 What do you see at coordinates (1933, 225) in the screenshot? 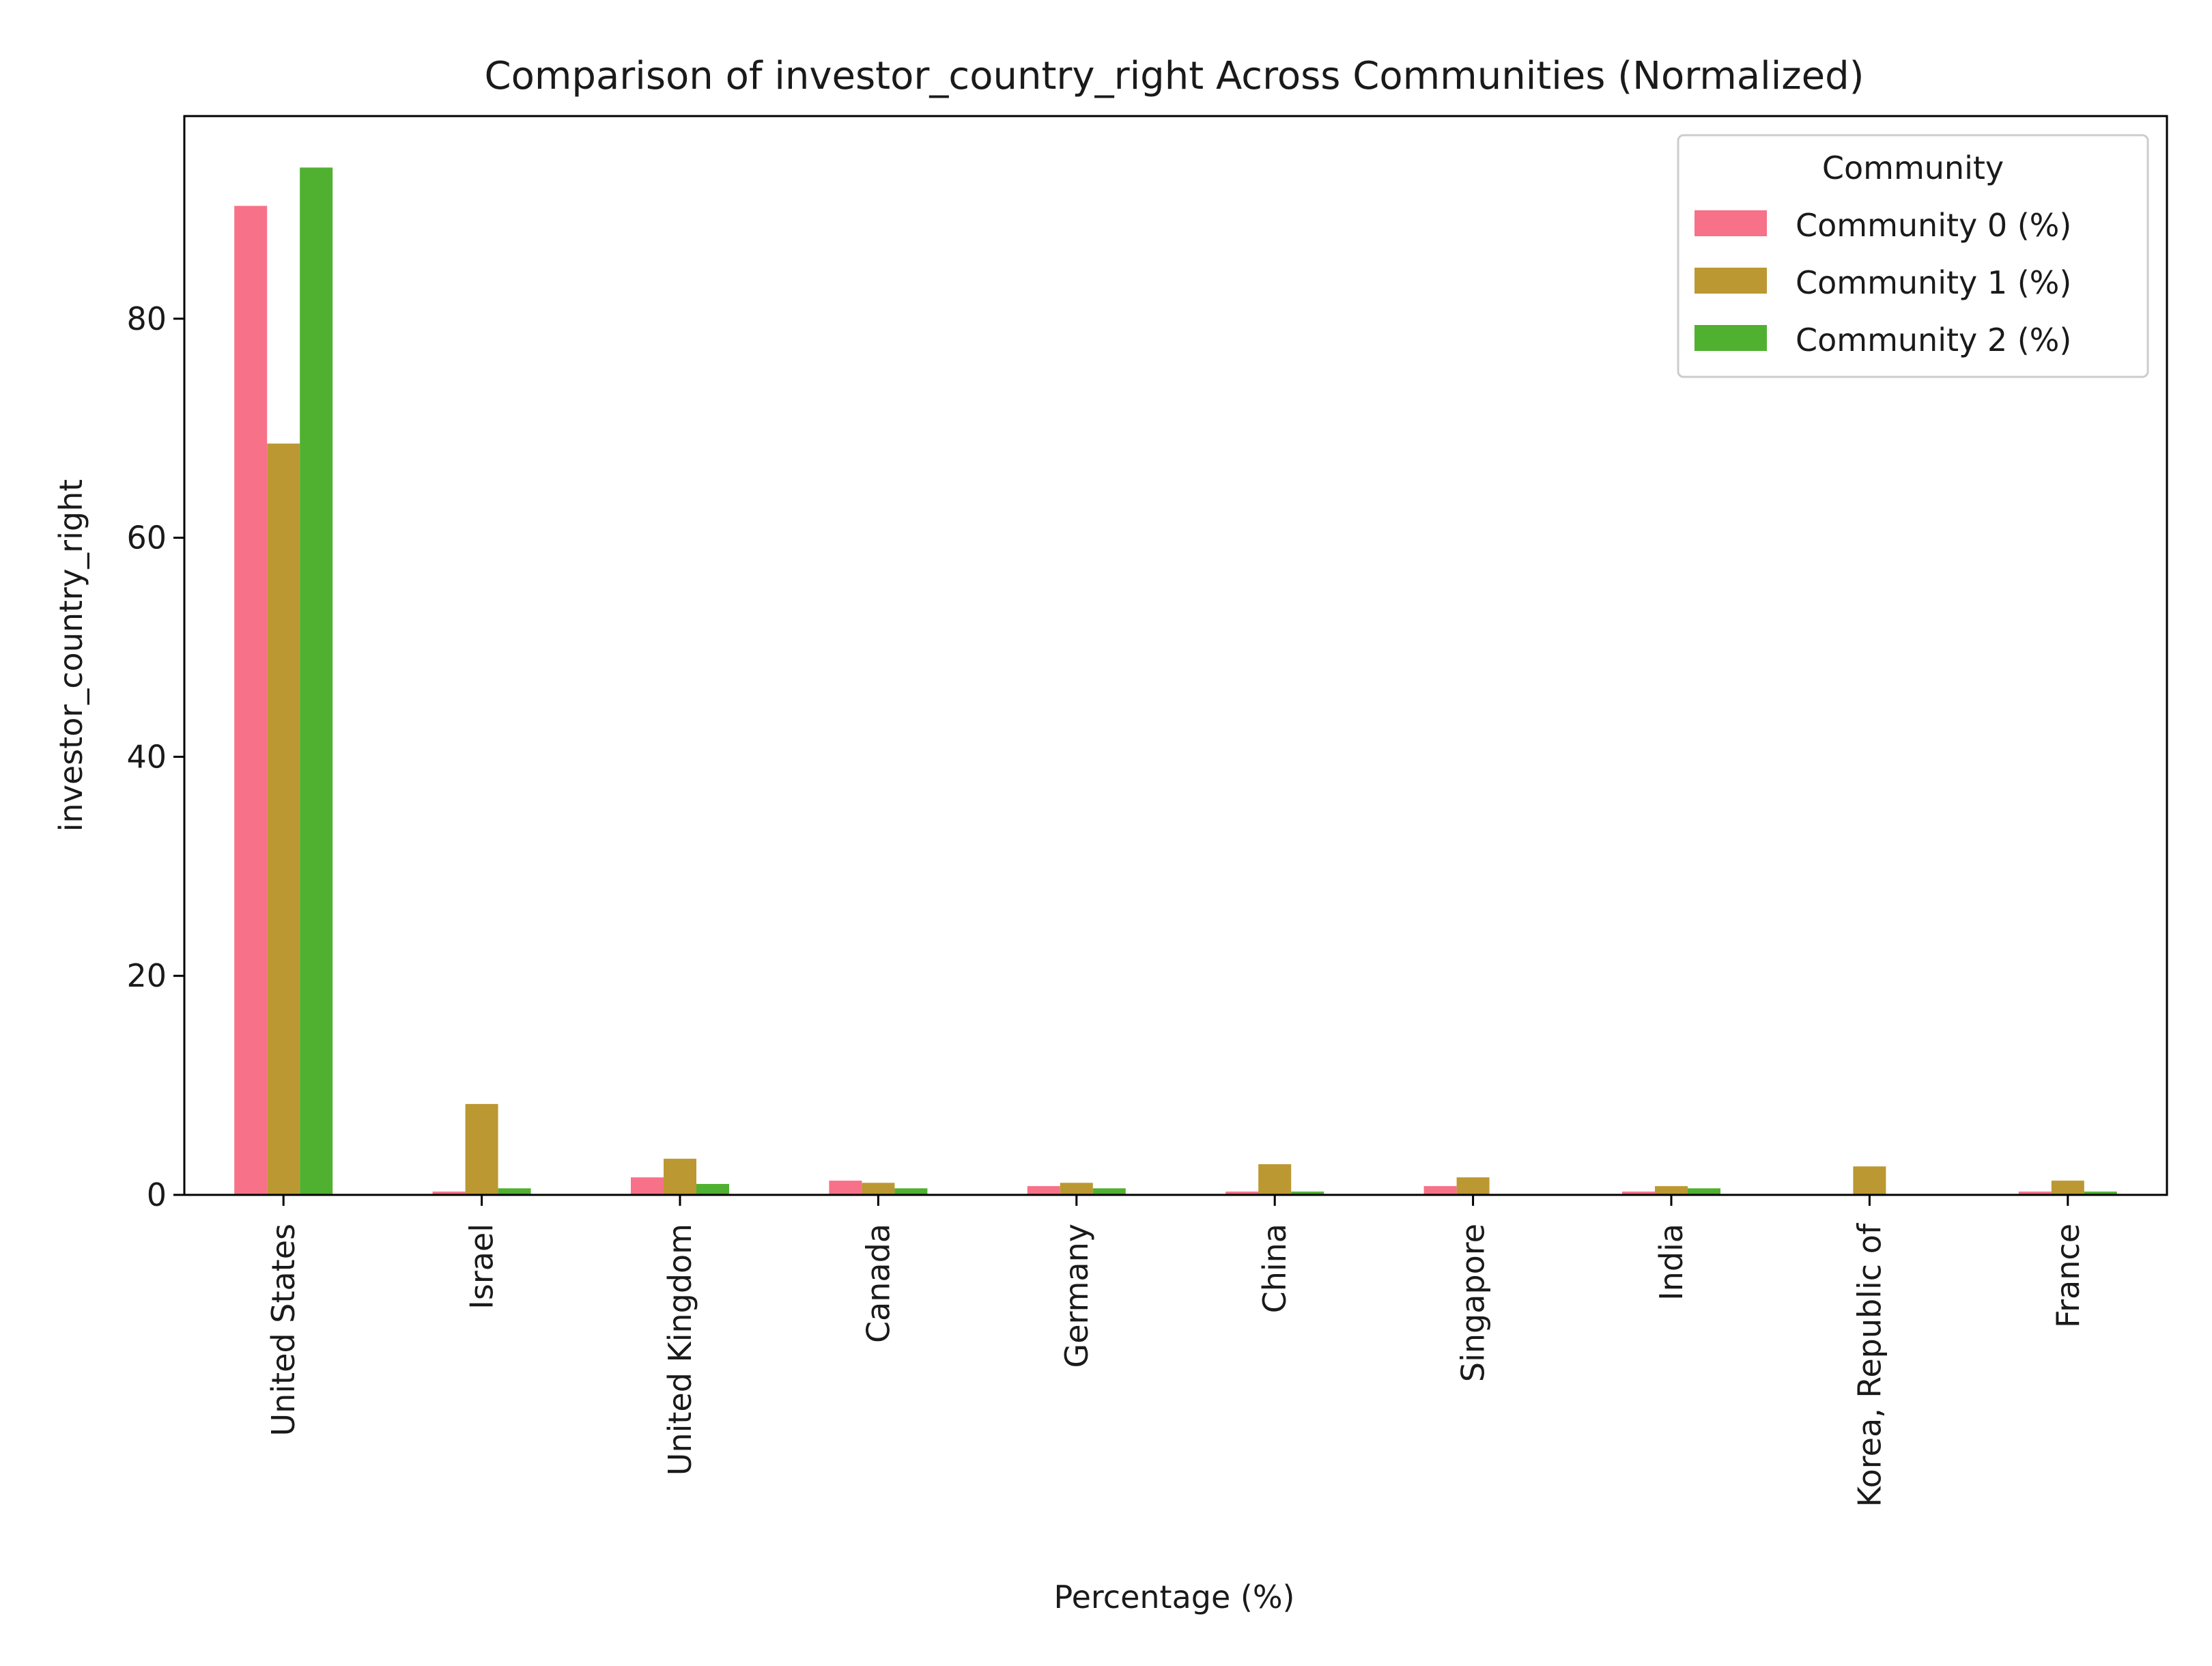
I see `legend-label: Community 0 (%)` at bounding box center [1933, 225].